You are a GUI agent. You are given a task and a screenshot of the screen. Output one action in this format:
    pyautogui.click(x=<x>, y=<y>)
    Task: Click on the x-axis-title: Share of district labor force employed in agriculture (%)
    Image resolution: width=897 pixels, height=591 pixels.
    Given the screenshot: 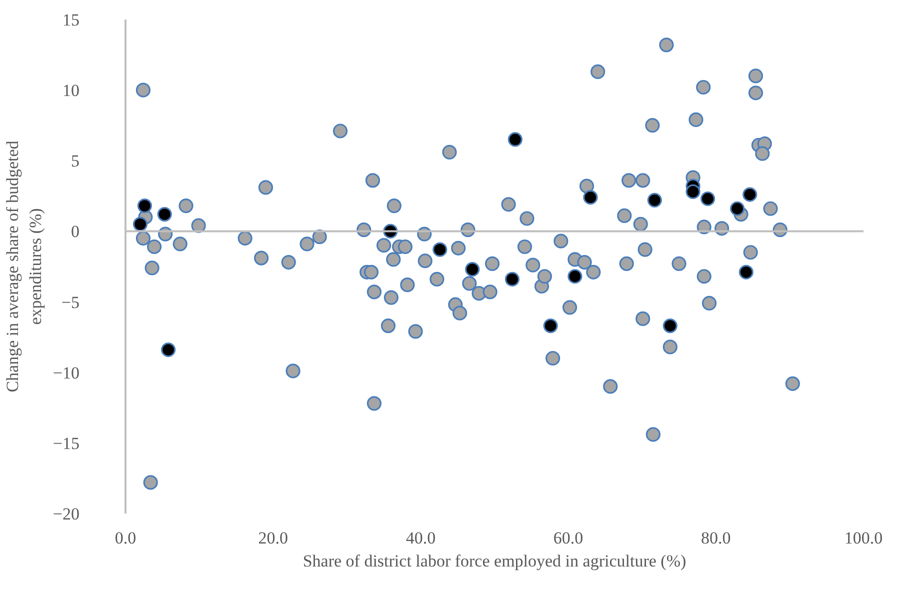 What is the action you would take?
    pyautogui.click(x=494, y=561)
    